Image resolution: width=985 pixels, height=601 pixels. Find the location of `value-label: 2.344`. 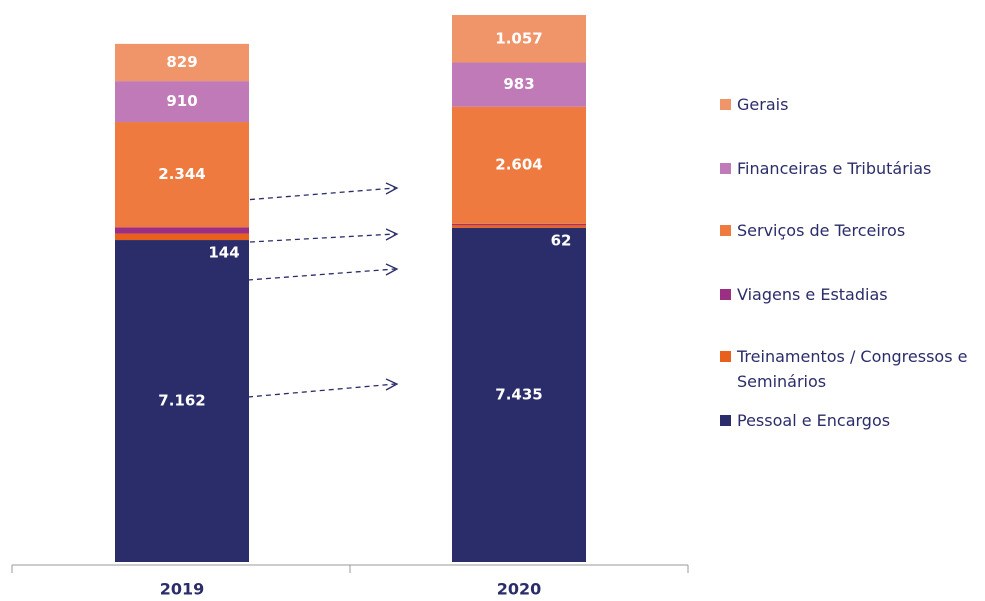

value-label: 2.344 is located at coordinates (181, 174).